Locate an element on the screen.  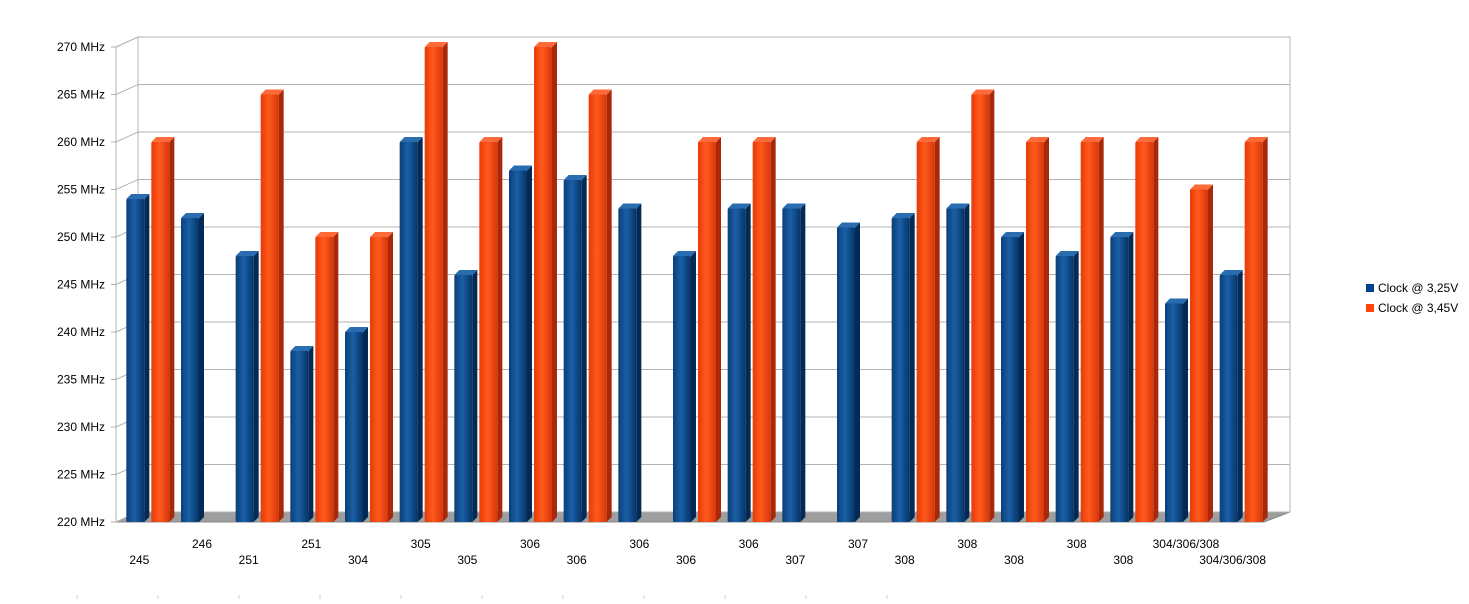
y-tick-label: 225 MHz is located at coordinates (81, 475).